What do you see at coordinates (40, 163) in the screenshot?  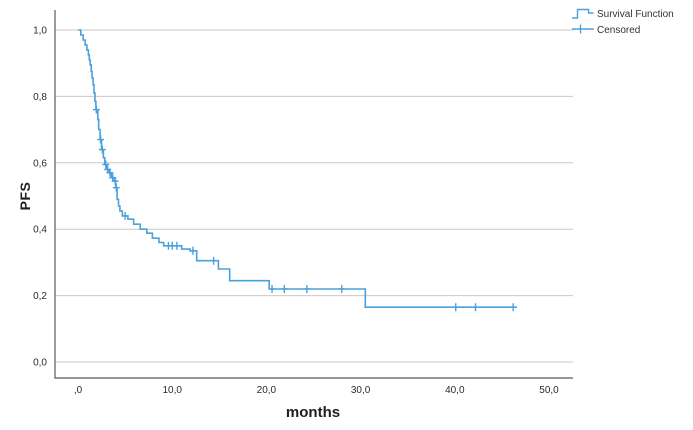 I see `y-tick-label: 0,6` at bounding box center [40, 163].